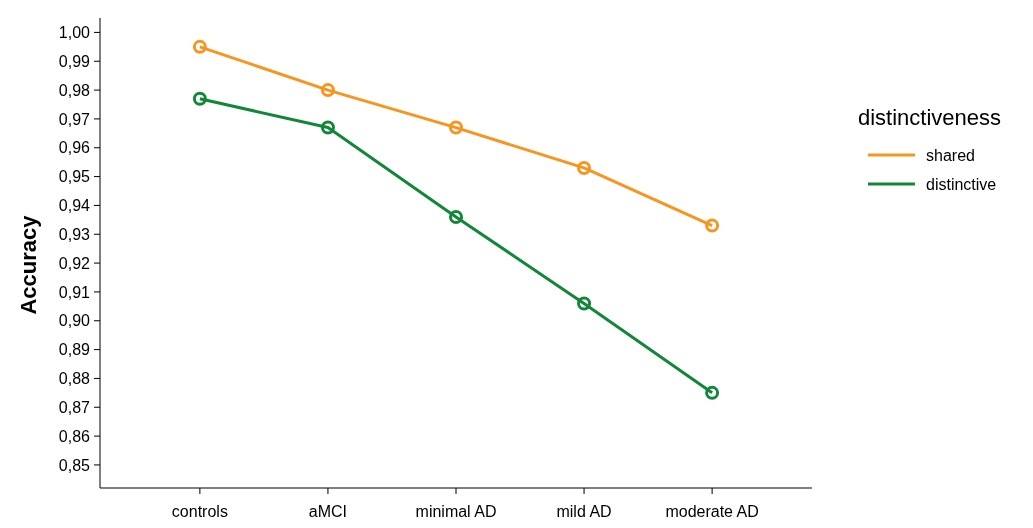 This screenshot has width=1033, height=528. What do you see at coordinates (74, 350) in the screenshot?
I see `y-tick-label: 0,89` at bounding box center [74, 350].